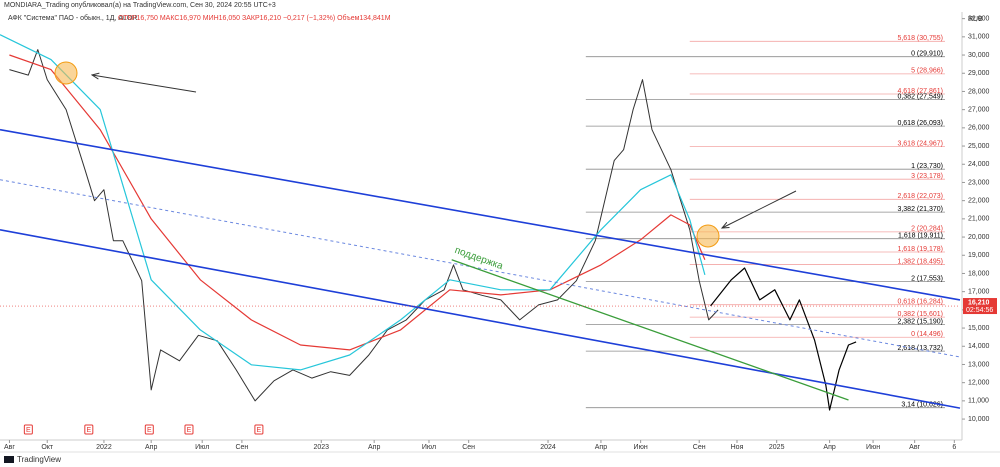  Describe the element at coordinates (979, 292) in the screenshot. I see `y-tick-label: 17,000` at that location.